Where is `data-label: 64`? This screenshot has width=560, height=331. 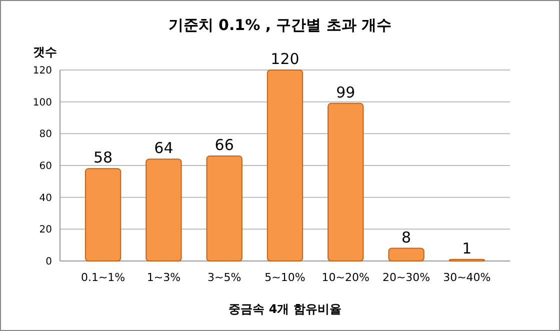 data-label: 64 is located at coordinates (164, 148).